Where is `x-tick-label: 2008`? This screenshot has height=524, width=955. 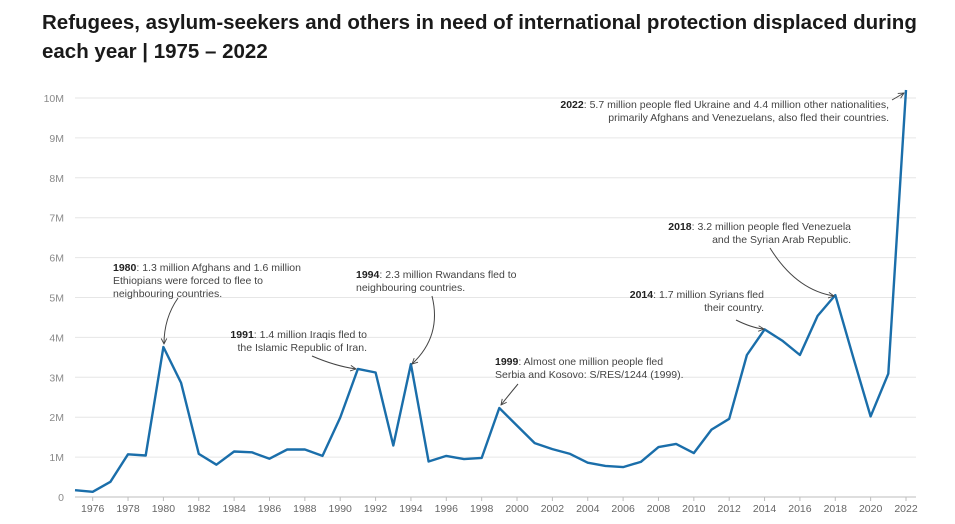
x-tick-label: 2008 is located at coordinates (659, 509).